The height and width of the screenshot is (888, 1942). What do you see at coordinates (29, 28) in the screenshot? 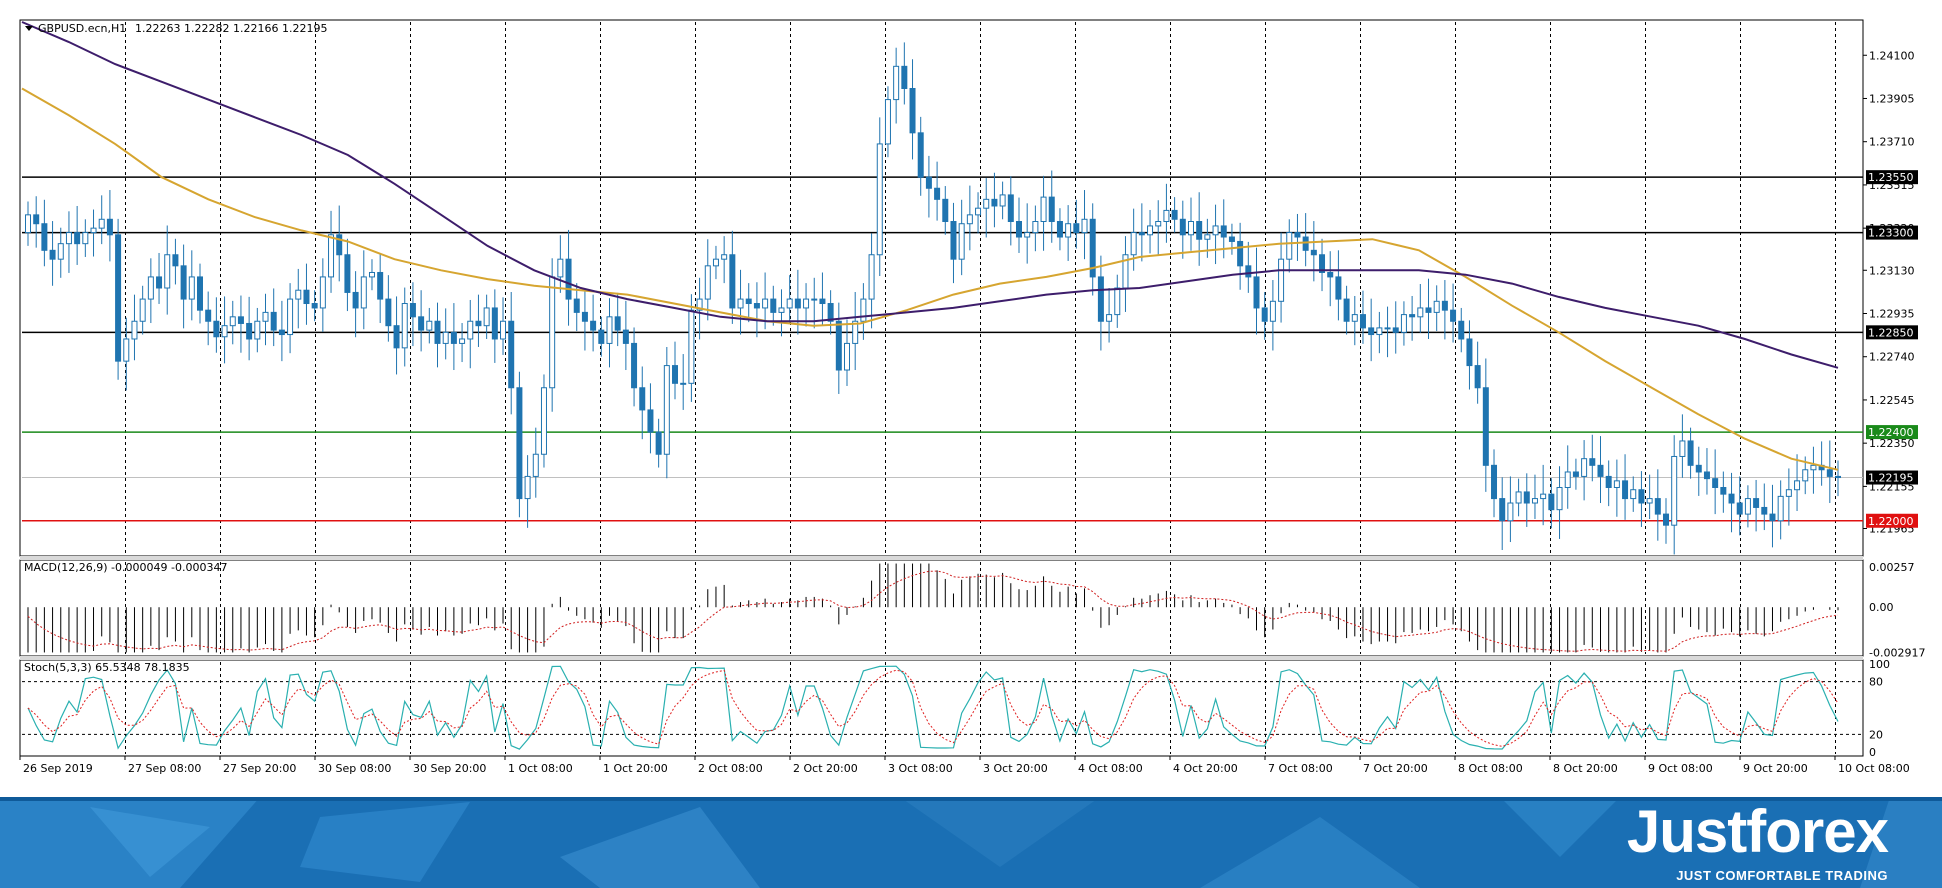
I see `symbol-dropdown-icon` at bounding box center [29, 28].